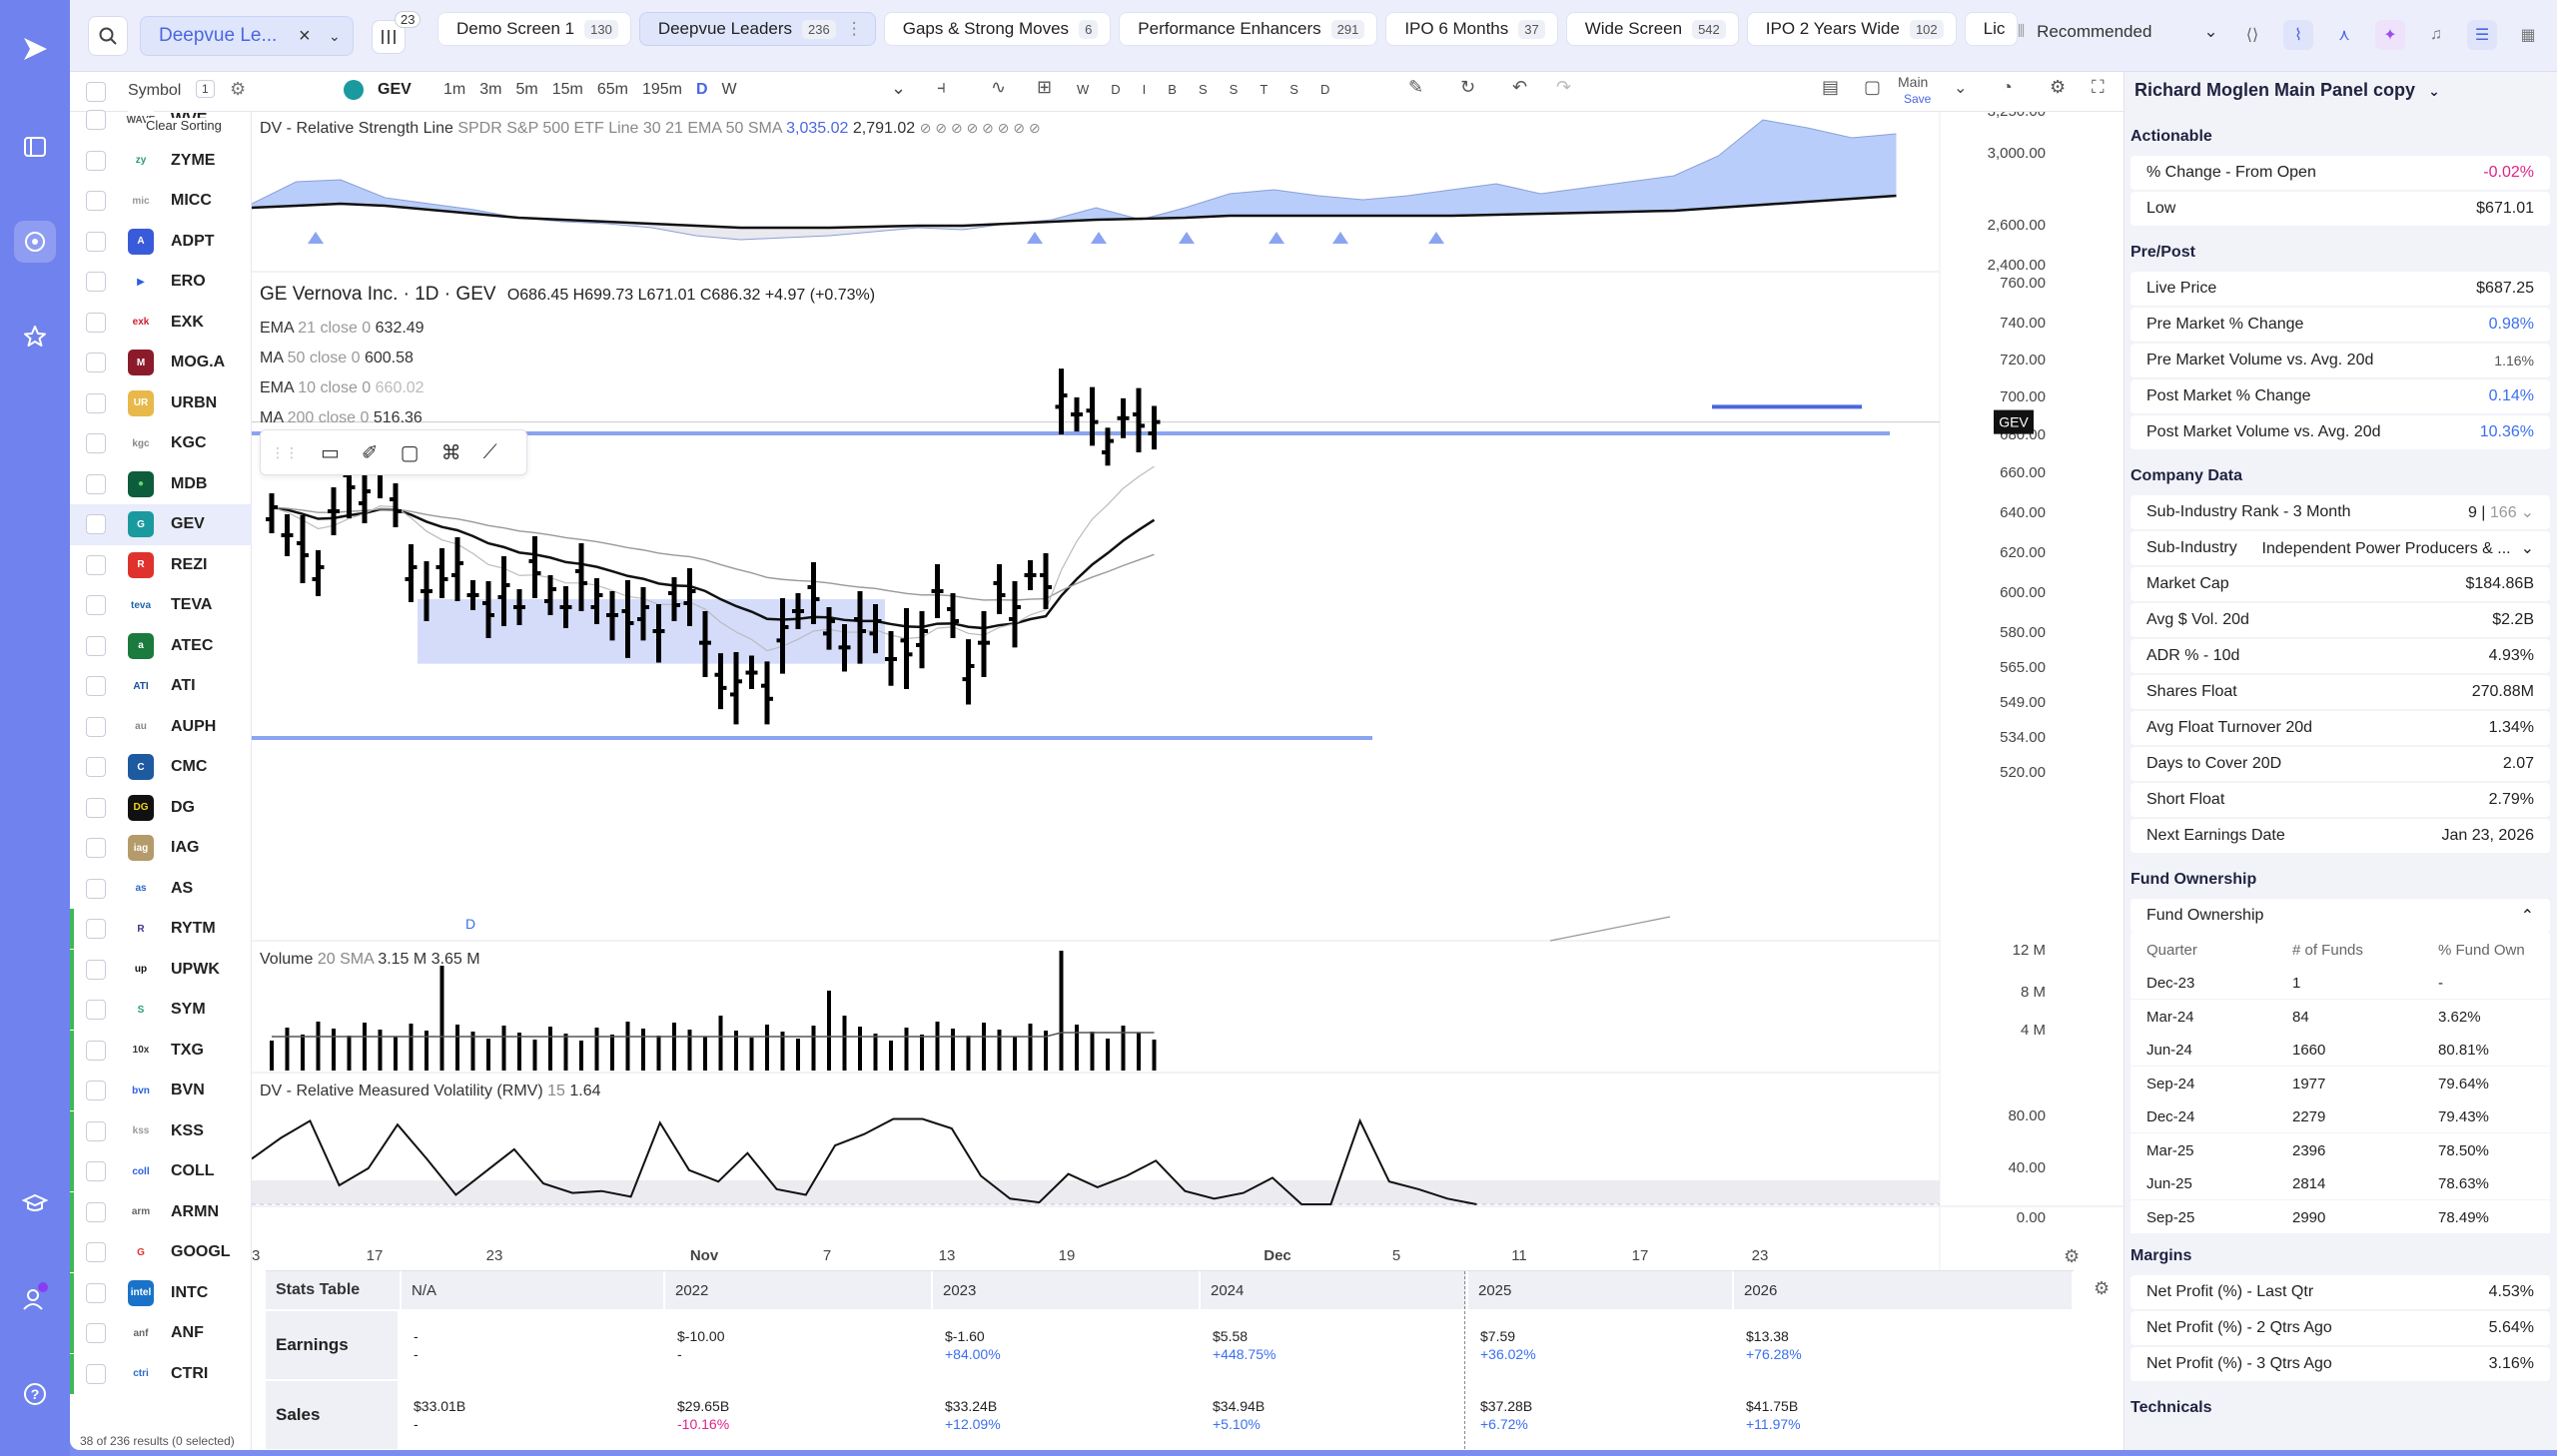  I want to click on interval-d: D, so click(701, 89).